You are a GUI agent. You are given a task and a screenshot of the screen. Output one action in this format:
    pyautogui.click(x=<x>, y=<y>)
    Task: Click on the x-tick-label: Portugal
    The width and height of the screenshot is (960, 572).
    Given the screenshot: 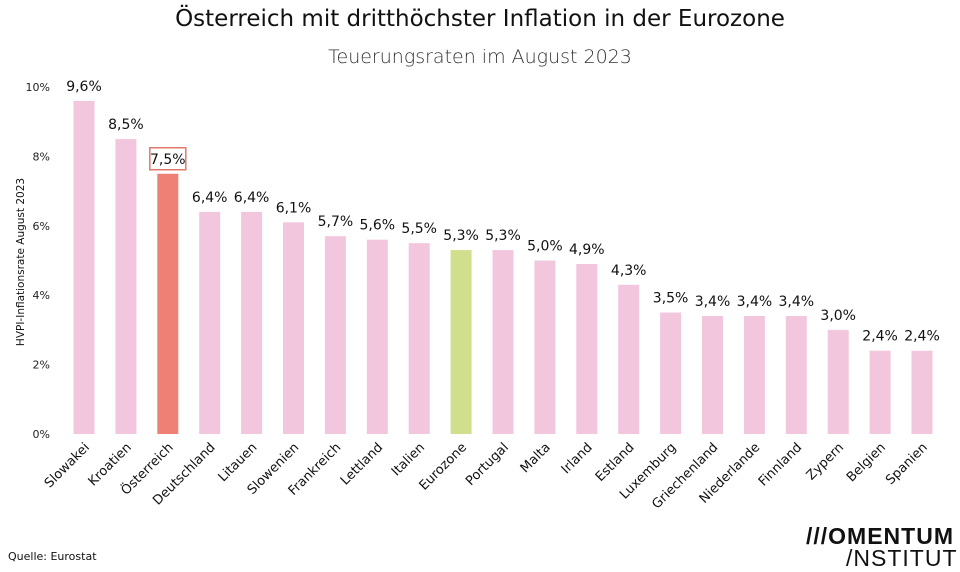 What is the action you would take?
    pyautogui.click(x=487, y=464)
    